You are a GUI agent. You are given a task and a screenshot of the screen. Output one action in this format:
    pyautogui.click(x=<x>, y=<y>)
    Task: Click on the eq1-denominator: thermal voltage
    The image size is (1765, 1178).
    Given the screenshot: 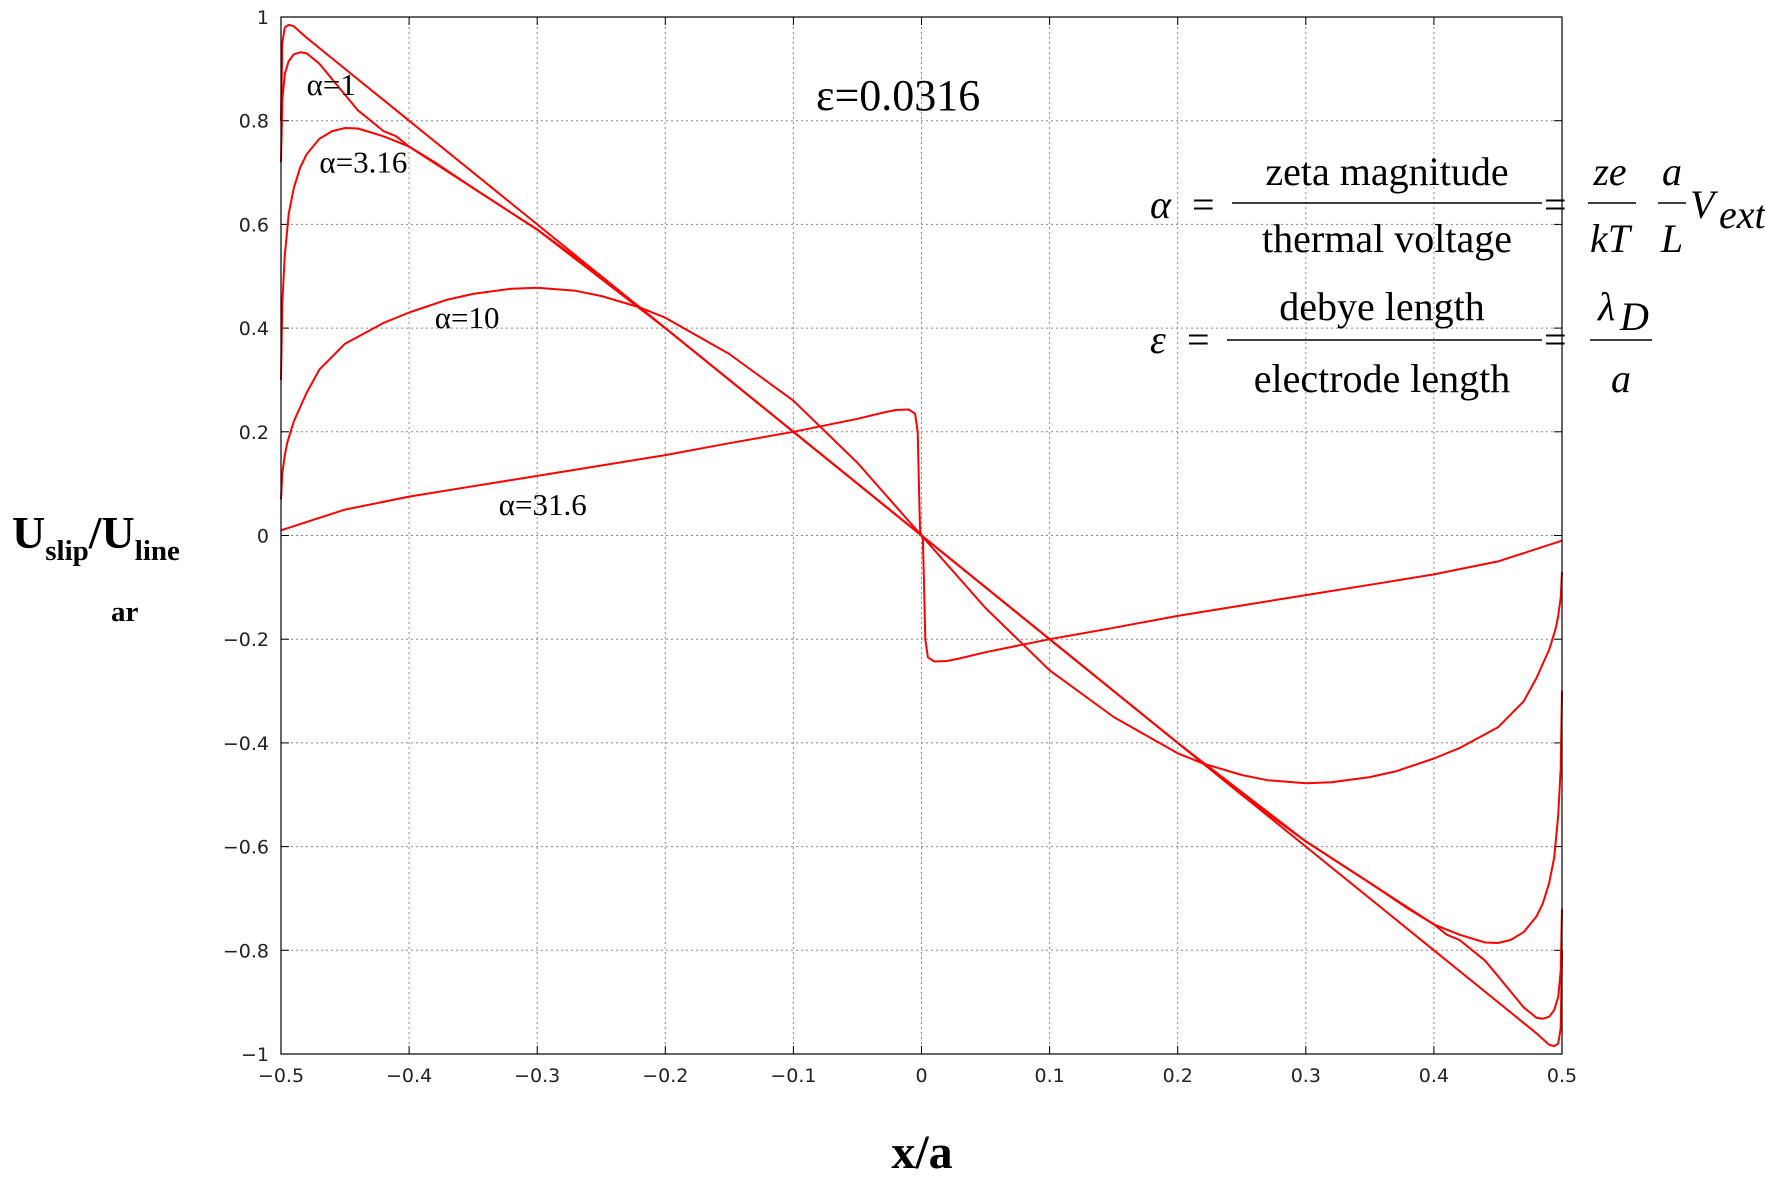 What is the action you would take?
    pyautogui.click(x=1387, y=238)
    